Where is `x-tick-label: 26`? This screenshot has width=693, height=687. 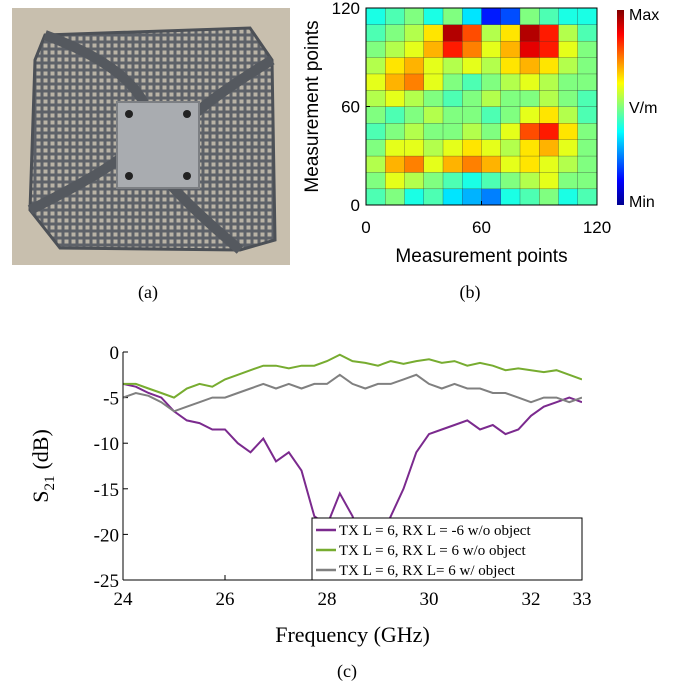 x-tick-label: 26 is located at coordinates (225, 599).